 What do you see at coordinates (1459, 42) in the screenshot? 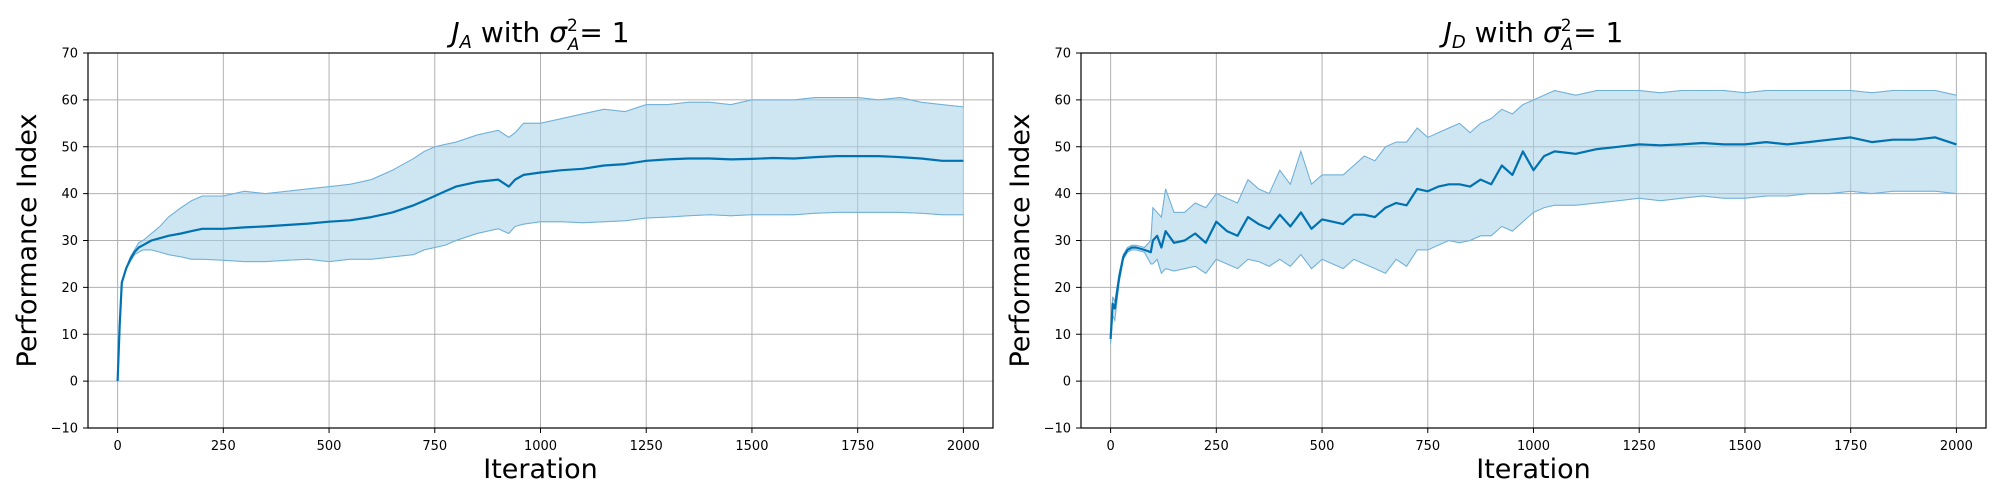
I see `title-subscript: D` at bounding box center [1459, 42].